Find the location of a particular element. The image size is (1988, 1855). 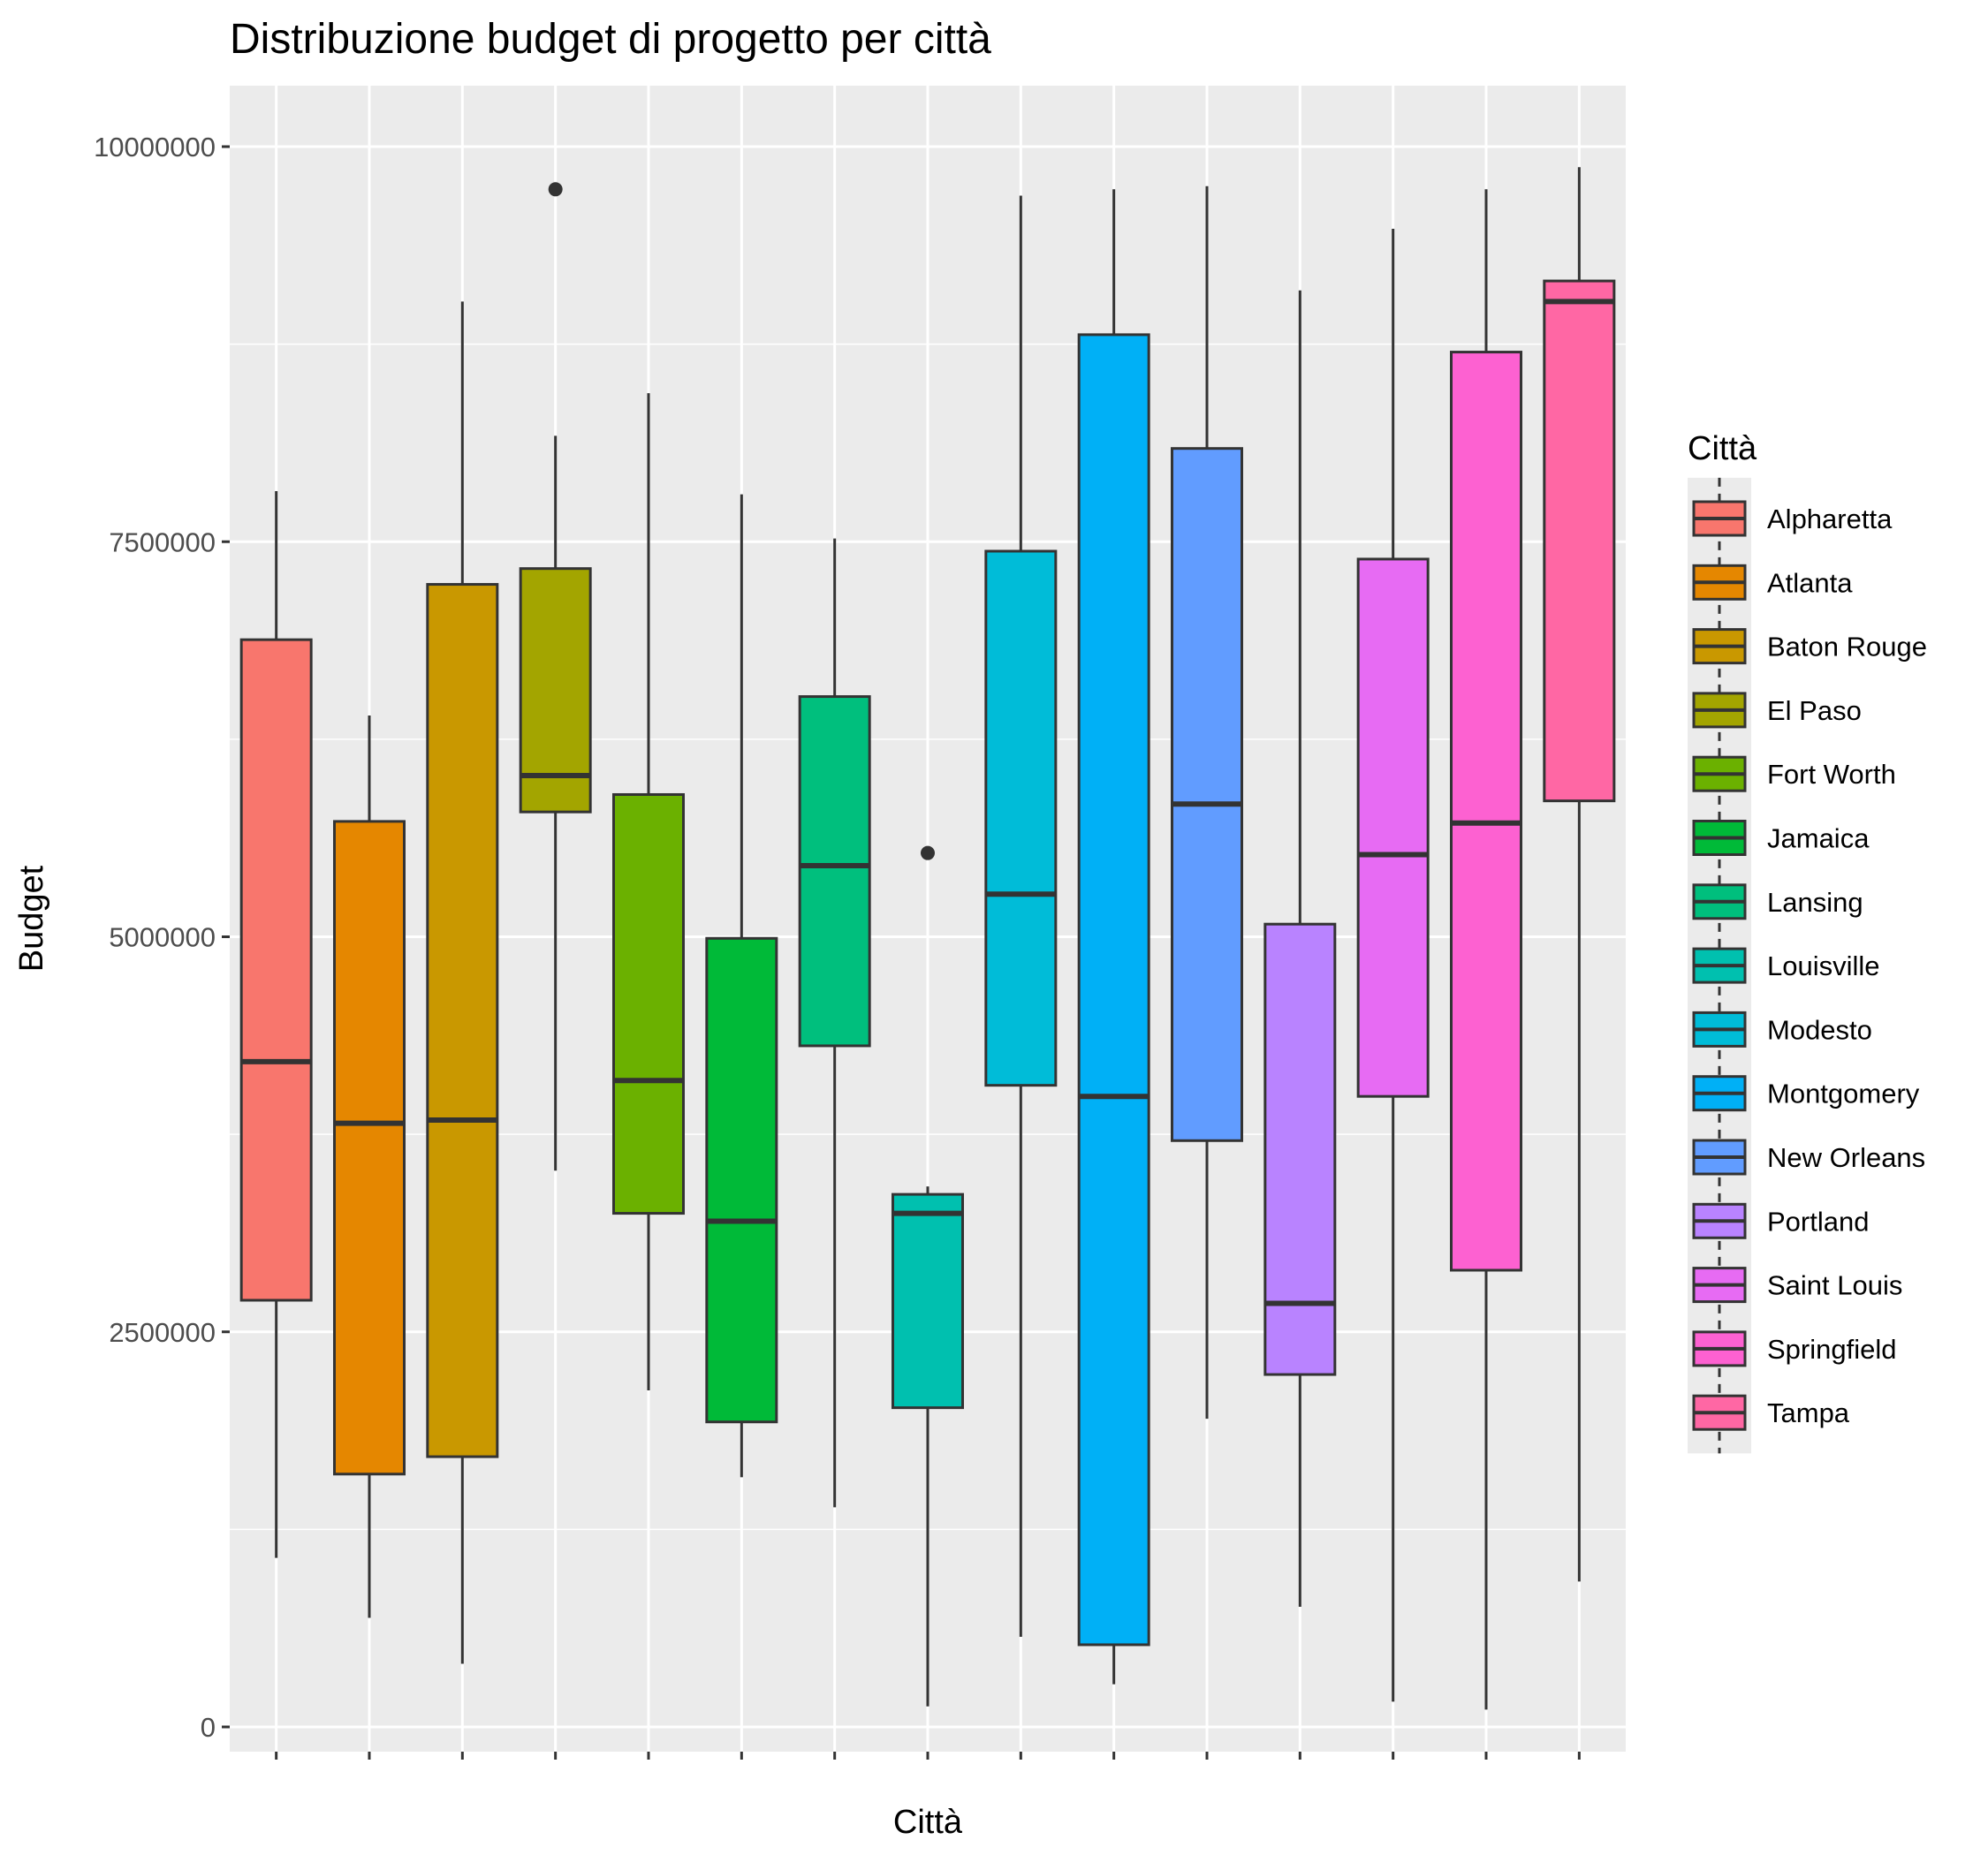

legend-label: Jamaica is located at coordinates (1818, 838).